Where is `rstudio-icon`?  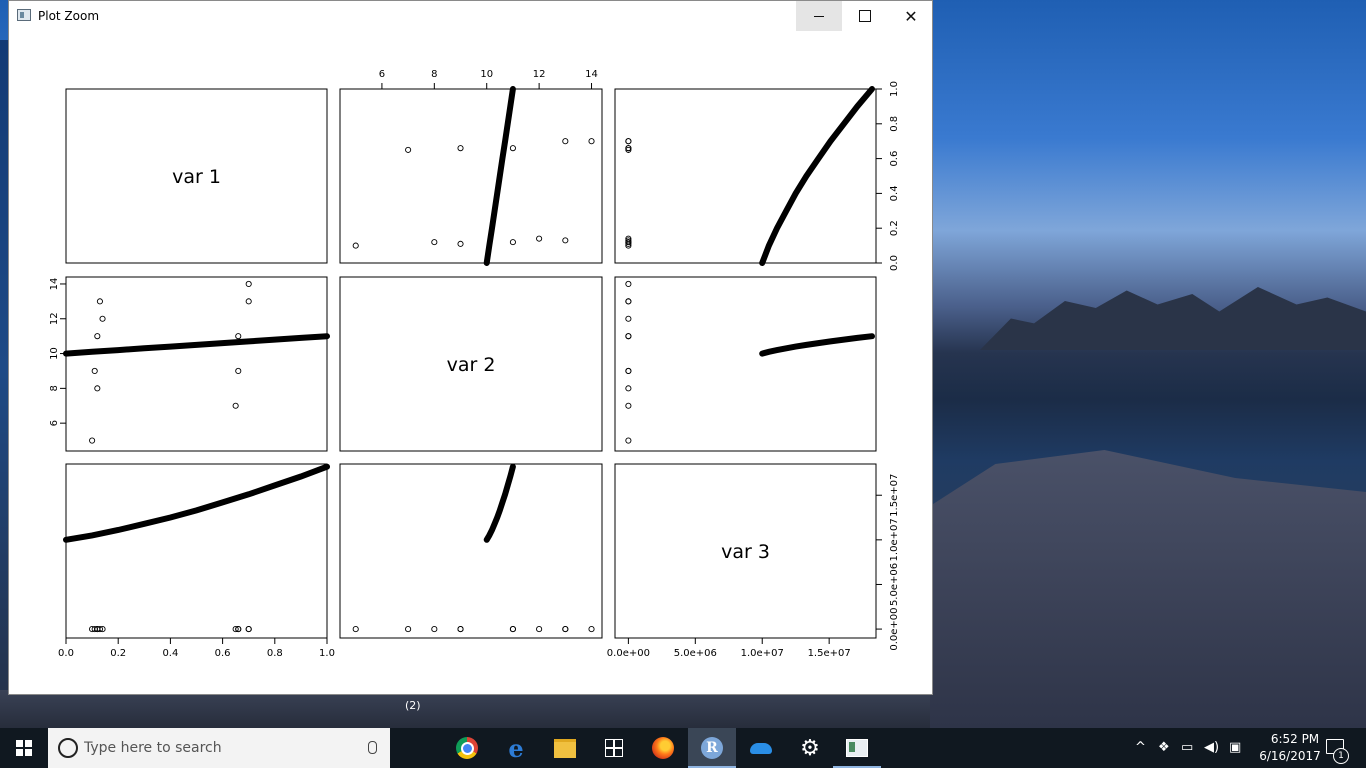 rstudio-icon is located at coordinates (857, 748).